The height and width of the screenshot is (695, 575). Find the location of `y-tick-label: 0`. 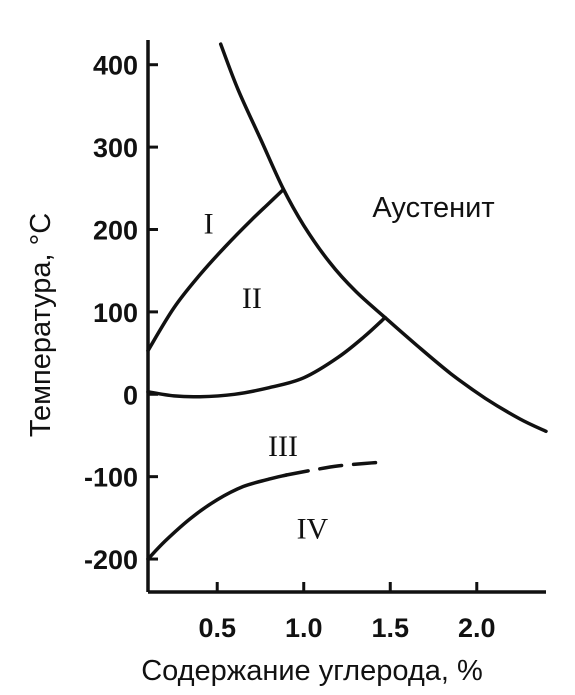

y-tick-label: 0 is located at coordinates (130, 395).